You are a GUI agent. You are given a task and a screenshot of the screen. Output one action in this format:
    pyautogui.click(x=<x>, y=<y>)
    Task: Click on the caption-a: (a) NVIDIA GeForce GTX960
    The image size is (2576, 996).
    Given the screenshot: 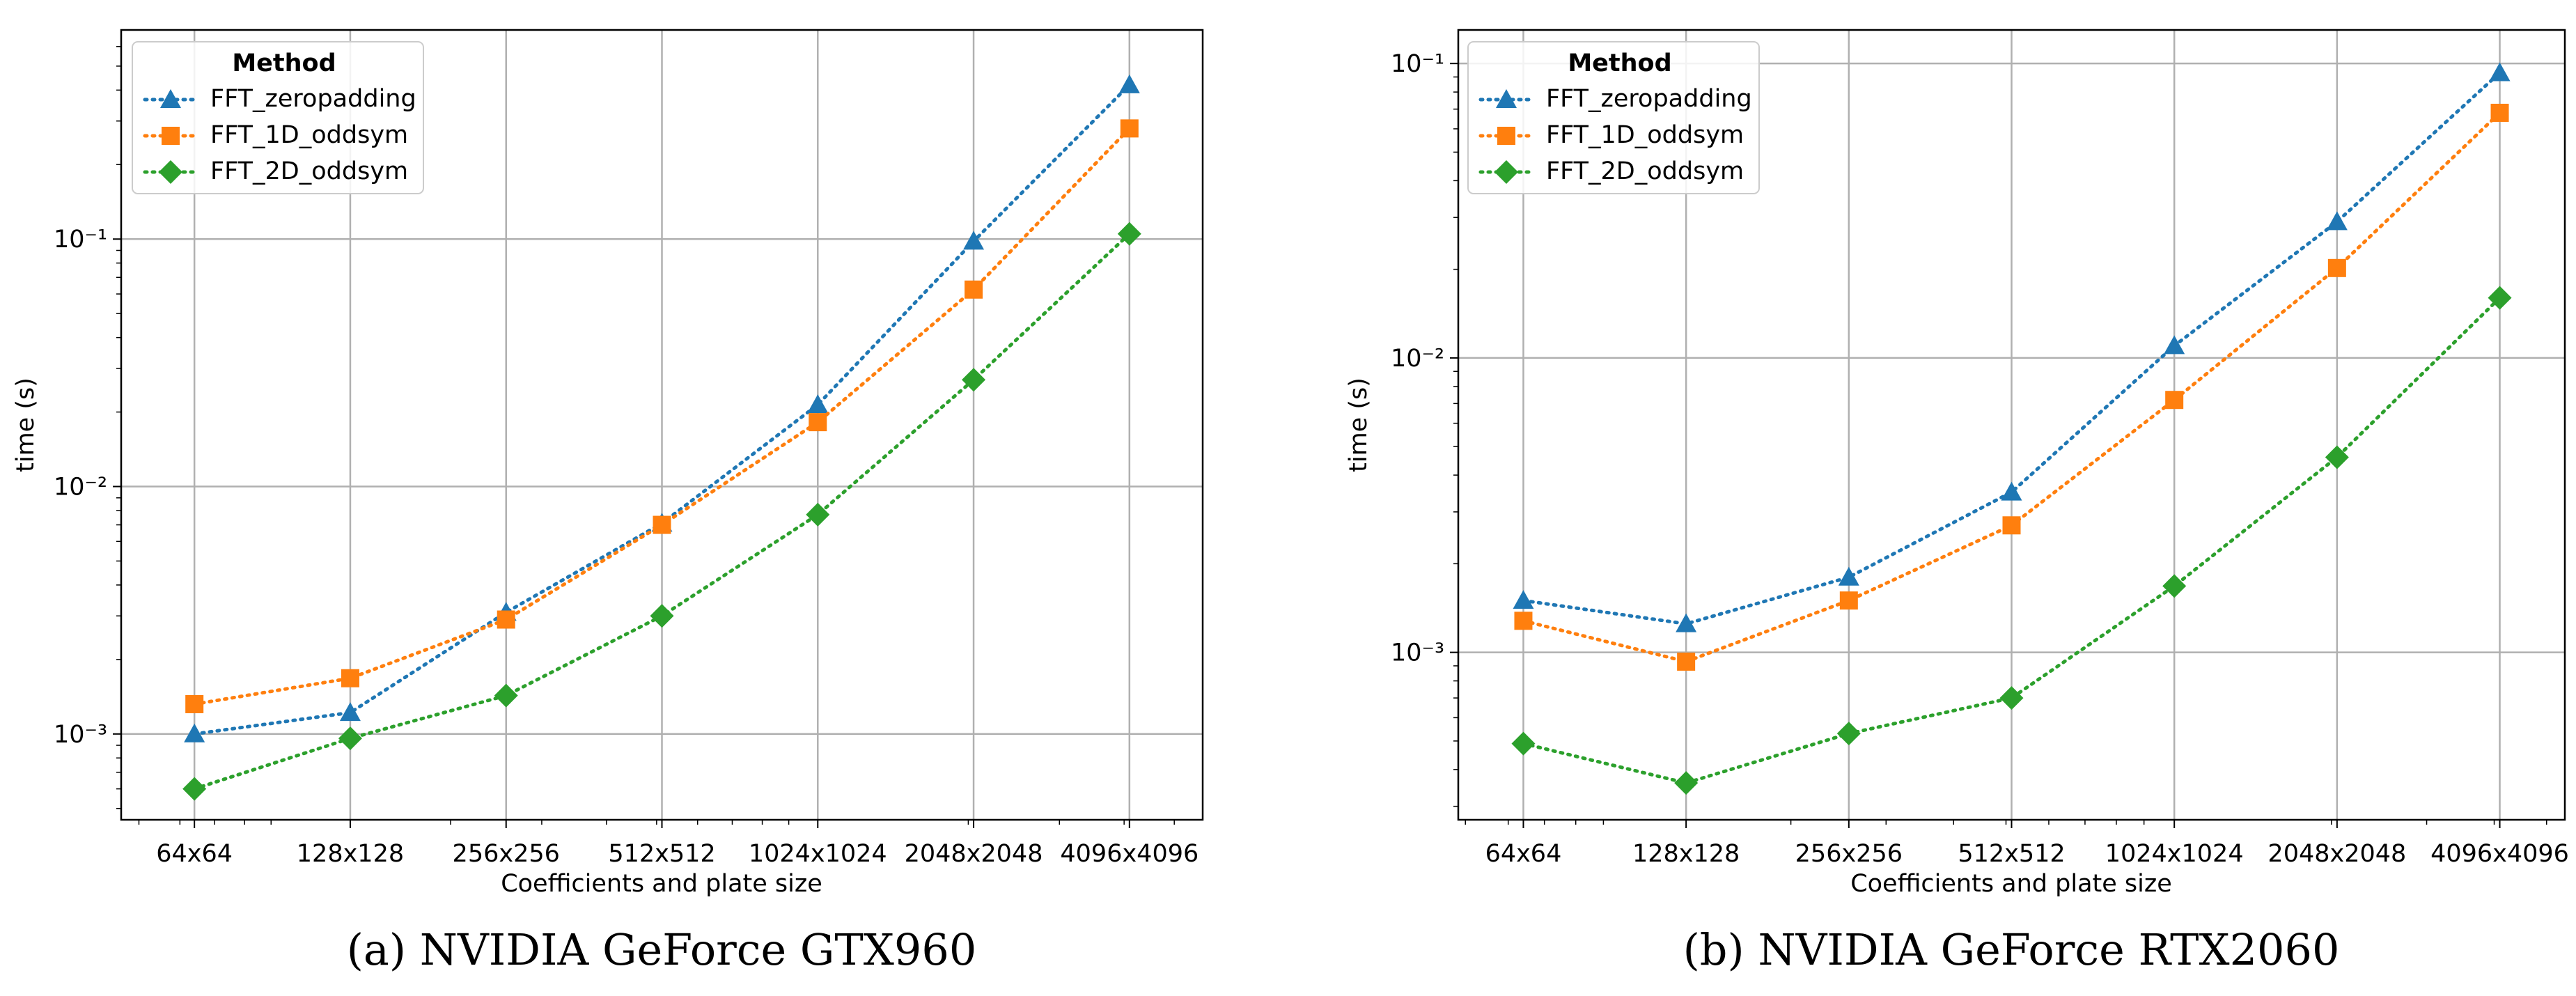 What is the action you would take?
    pyautogui.click(x=662, y=949)
    